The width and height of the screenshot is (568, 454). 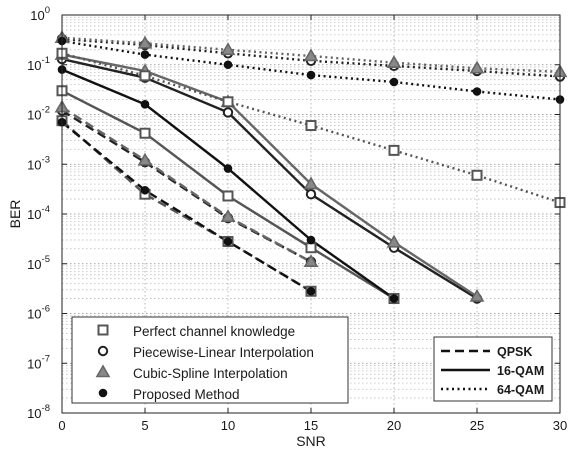 What do you see at coordinates (103, 371) in the screenshot?
I see `legend-marker-cubic-spline-interpolation` at bounding box center [103, 371].